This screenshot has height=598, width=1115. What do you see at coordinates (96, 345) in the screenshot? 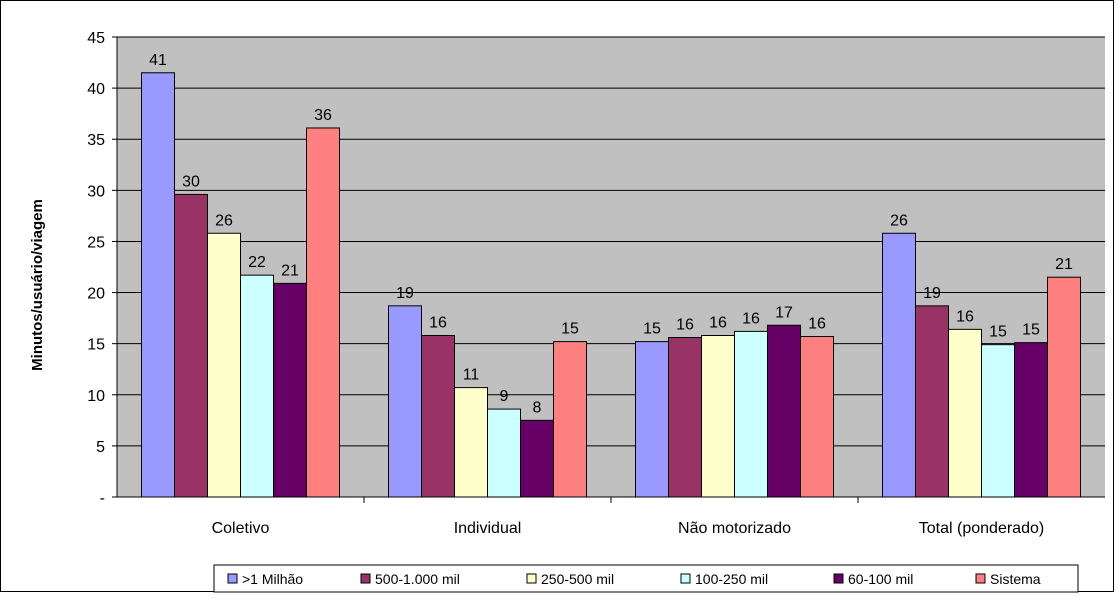
I see `y-tick-label: 15` at bounding box center [96, 345].